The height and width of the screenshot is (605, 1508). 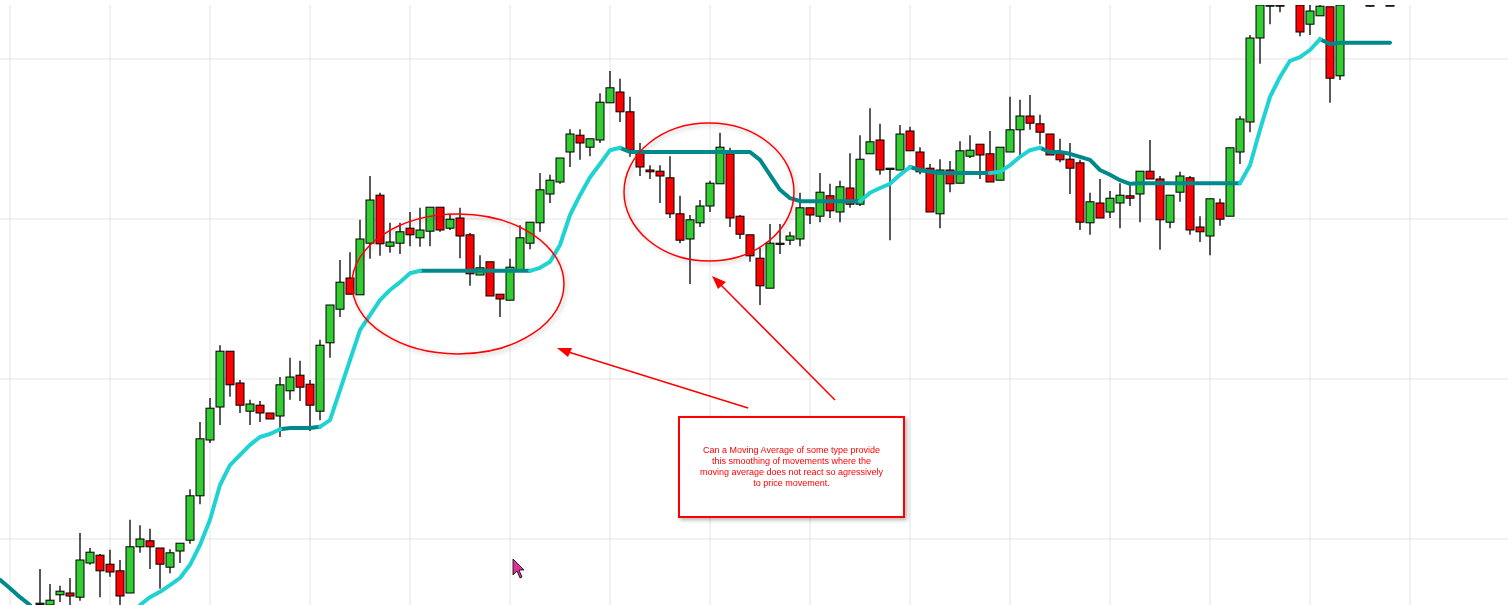 I want to click on annotation: Can a Moving Average of some type provide this smoothing of movements where the moving average does not react so agressively to price movement., so click(x=791, y=467).